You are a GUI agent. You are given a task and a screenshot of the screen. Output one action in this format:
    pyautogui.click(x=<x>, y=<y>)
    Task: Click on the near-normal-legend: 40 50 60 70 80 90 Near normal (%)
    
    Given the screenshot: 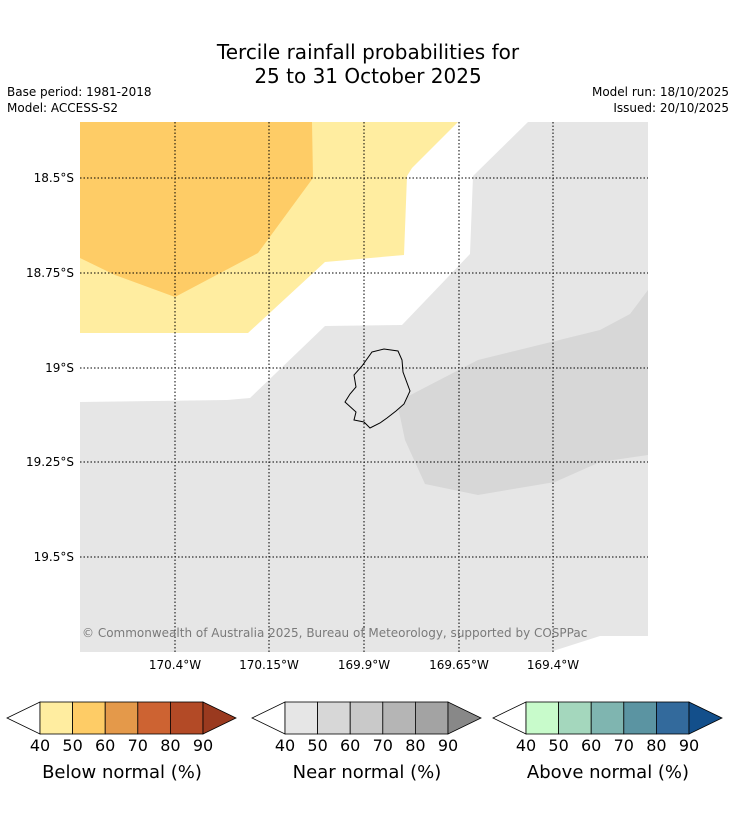 What is the action you would take?
    pyautogui.click(x=367, y=750)
    